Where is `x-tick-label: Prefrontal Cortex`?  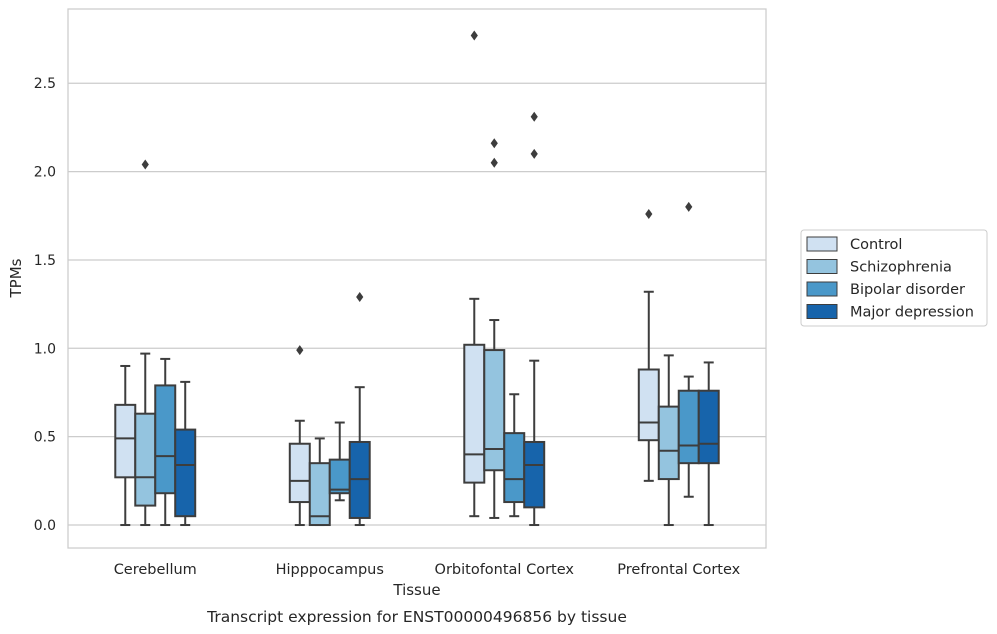
x-tick-label: Prefrontal Cortex is located at coordinates (678, 570).